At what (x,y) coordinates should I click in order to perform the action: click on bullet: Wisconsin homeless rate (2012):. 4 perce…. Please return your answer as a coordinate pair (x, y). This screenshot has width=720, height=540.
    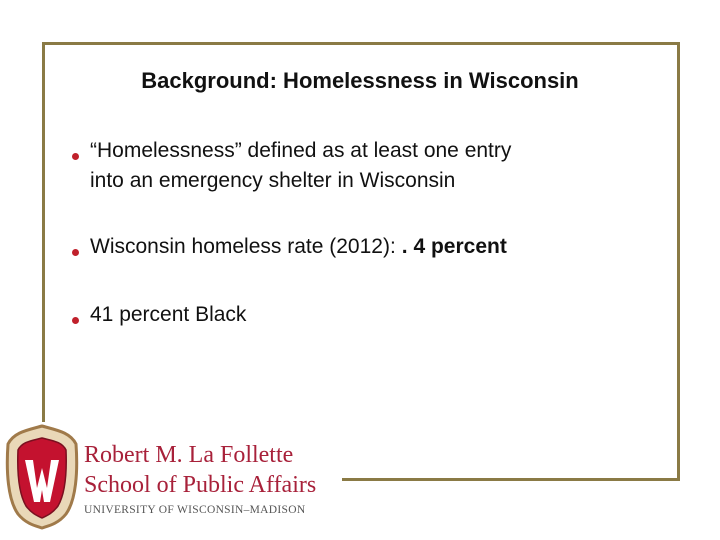
    Looking at the image, I should click on (298, 247).